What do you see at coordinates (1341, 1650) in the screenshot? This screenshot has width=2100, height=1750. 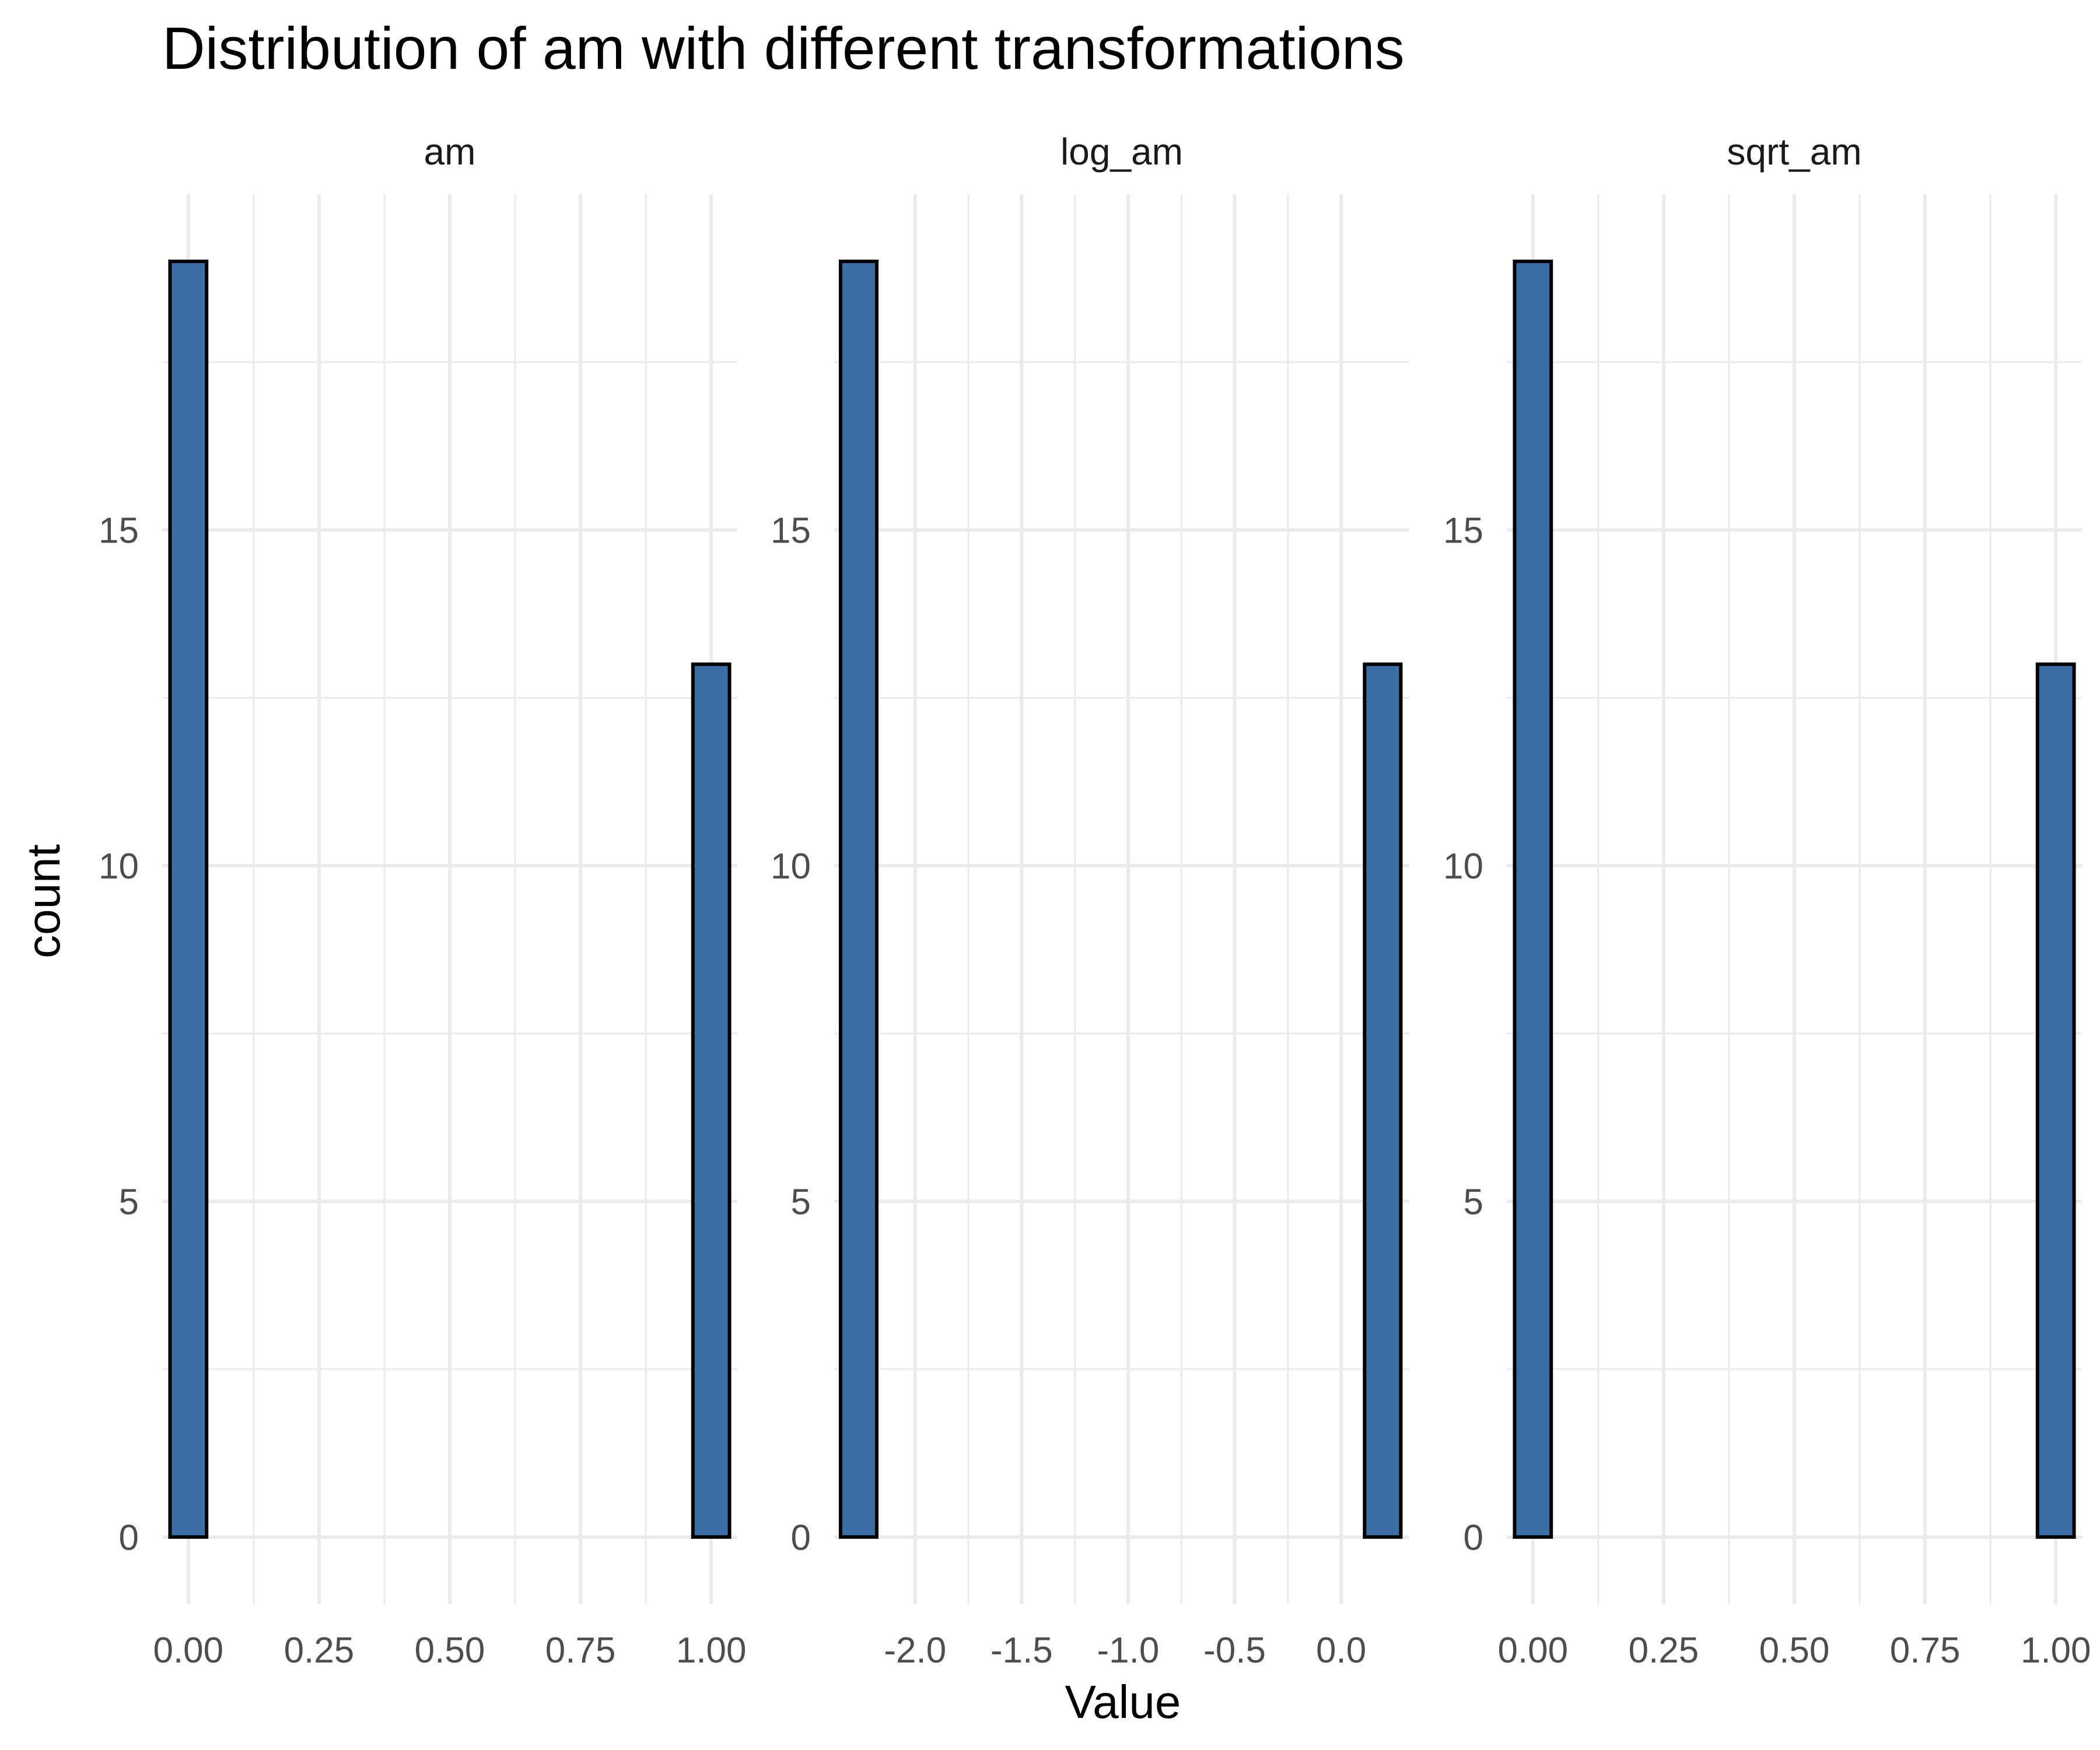 I see `x-tick-label: 0.0` at bounding box center [1341, 1650].